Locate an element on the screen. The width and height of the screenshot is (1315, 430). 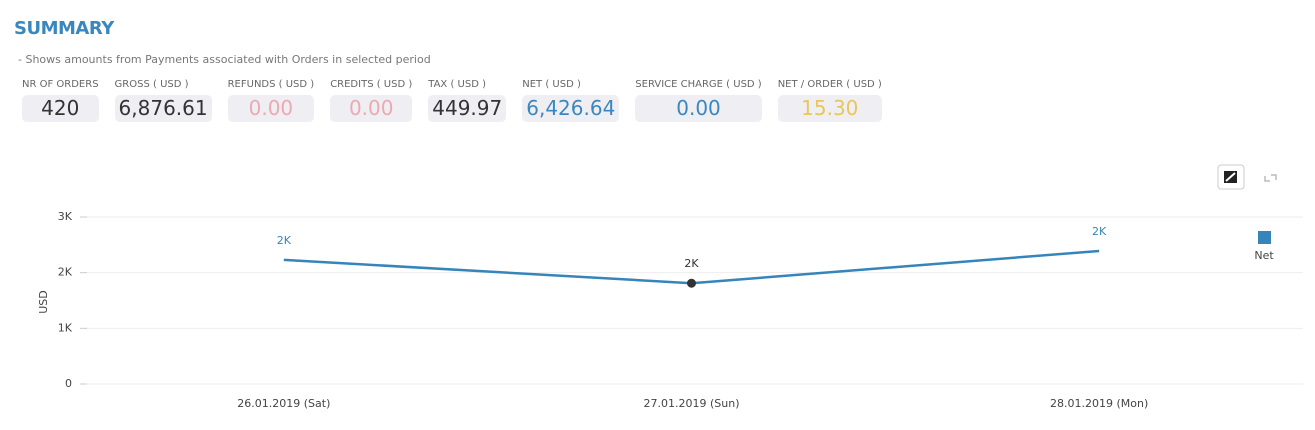
stat-label: NET ( USD ) is located at coordinates (551, 84).